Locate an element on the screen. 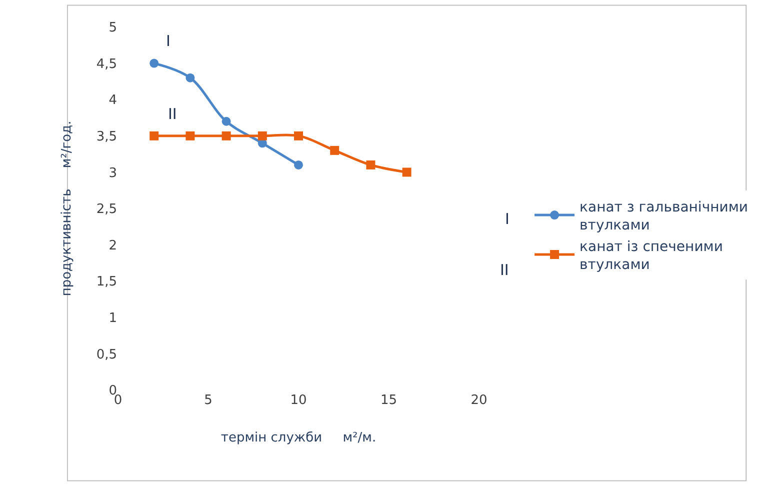 The width and height of the screenshot is (765, 495). x-tick-label: 10 is located at coordinates (298, 400).